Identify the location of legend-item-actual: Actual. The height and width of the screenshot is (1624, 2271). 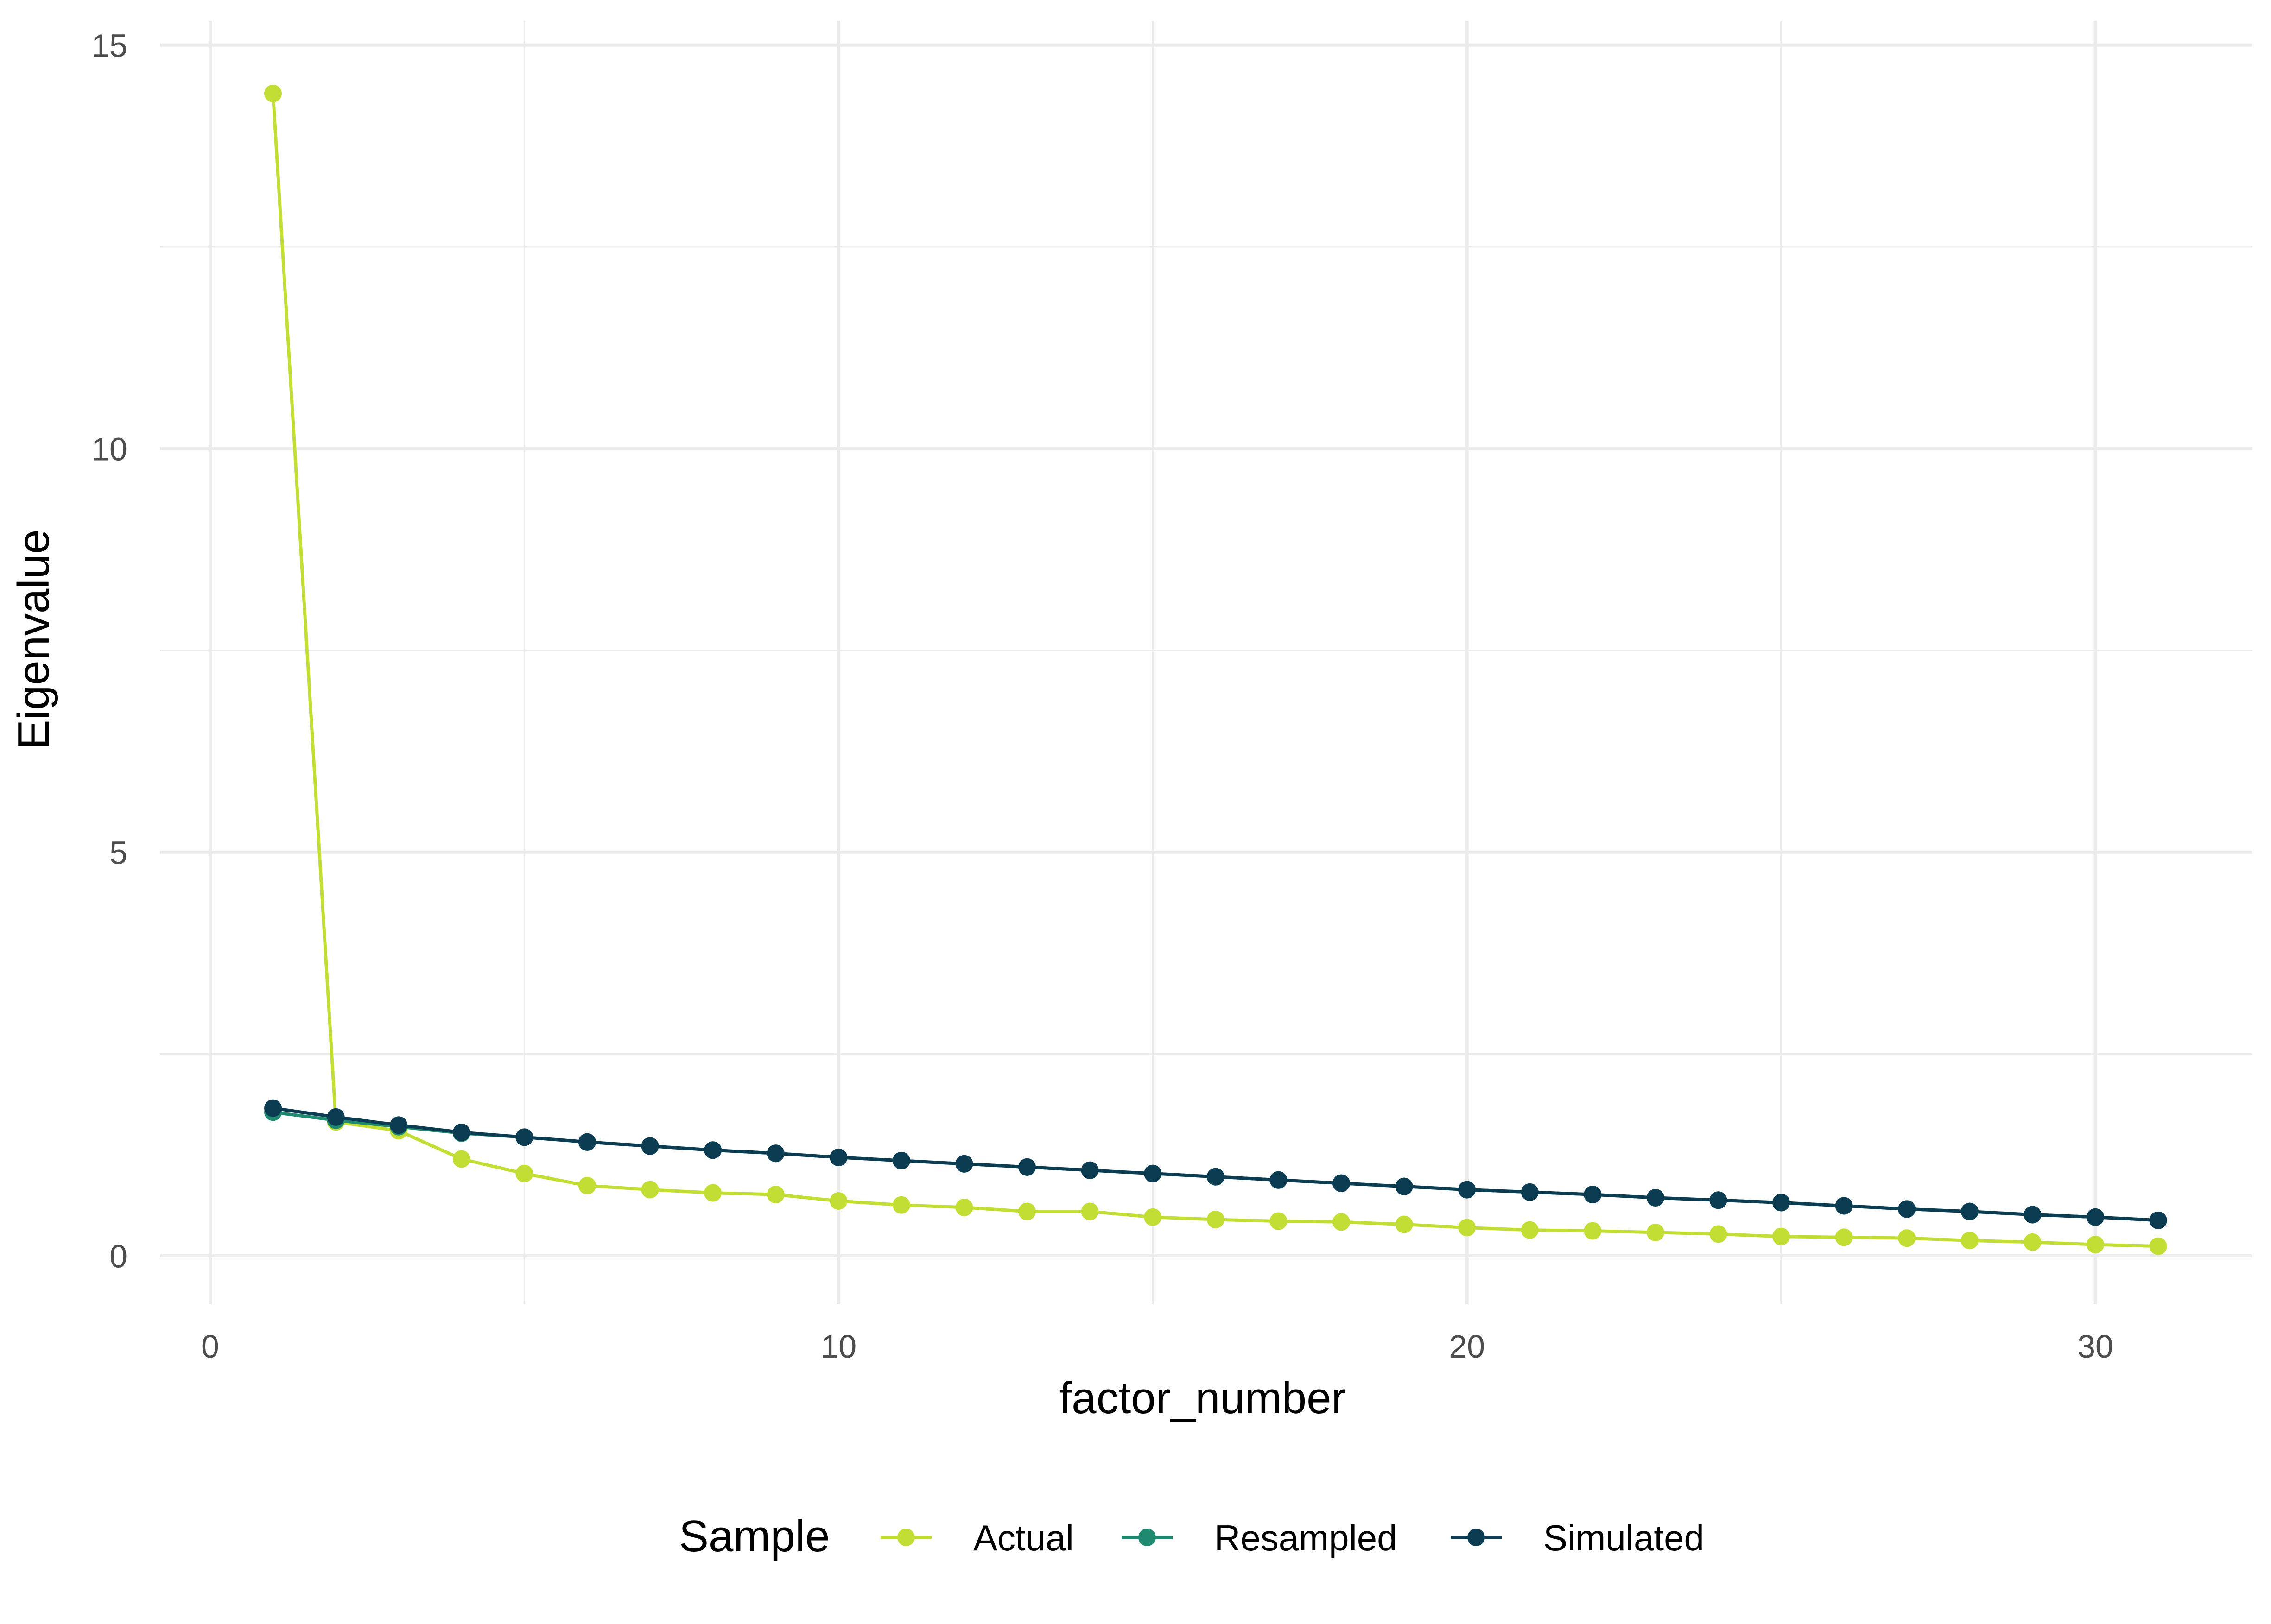
(977, 1537).